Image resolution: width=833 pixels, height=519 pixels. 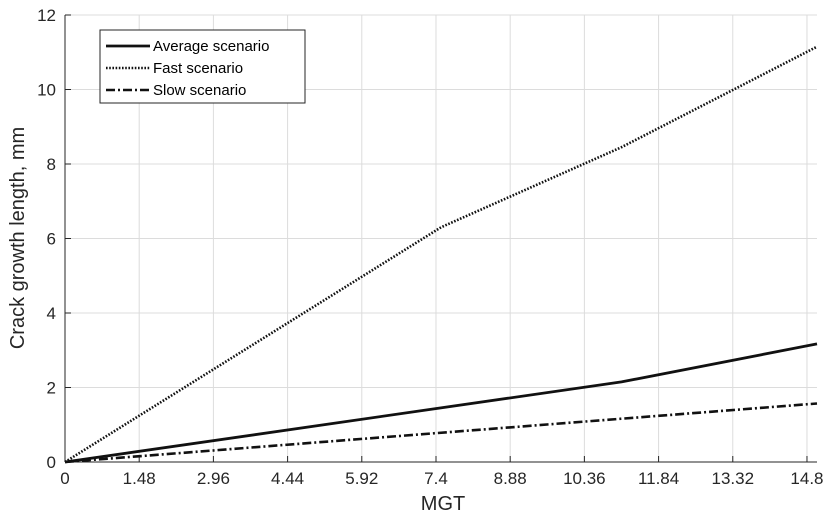 What do you see at coordinates (436, 478) in the screenshot?
I see `x-tick-label: 7.4` at bounding box center [436, 478].